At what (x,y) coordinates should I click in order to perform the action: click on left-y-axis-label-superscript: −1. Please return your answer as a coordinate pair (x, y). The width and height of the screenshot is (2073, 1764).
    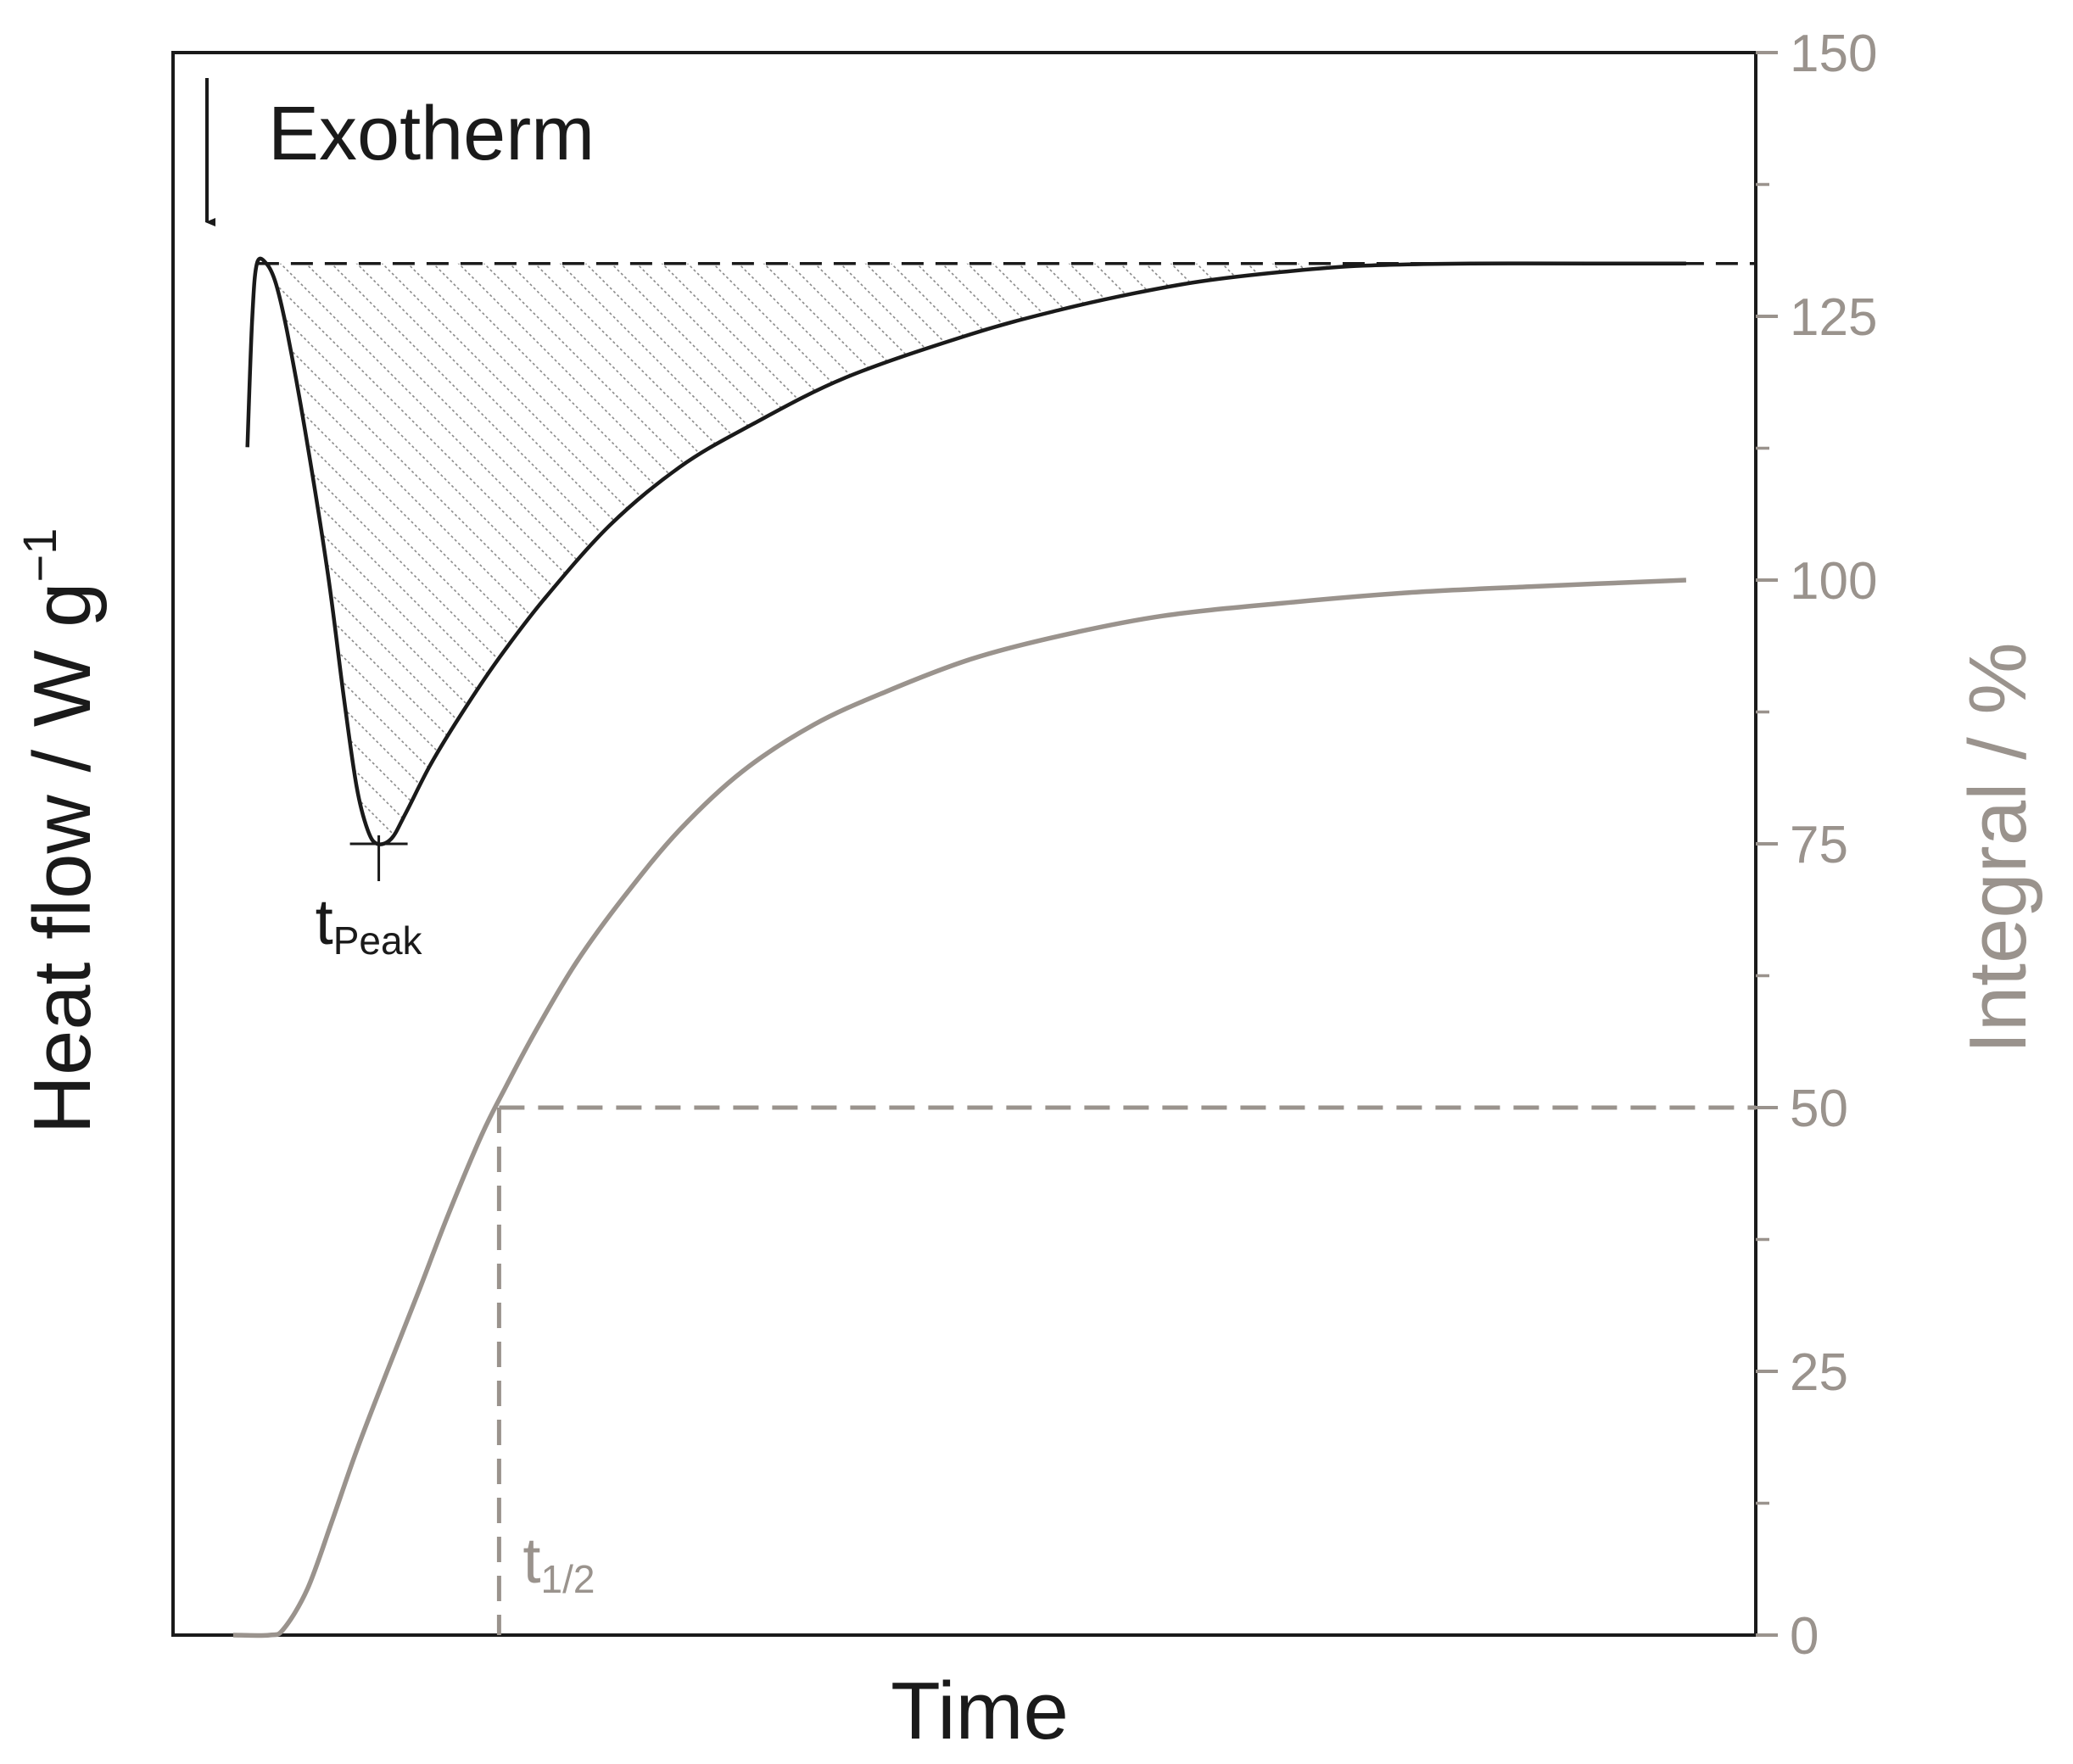
    Looking at the image, I should click on (39, 555).